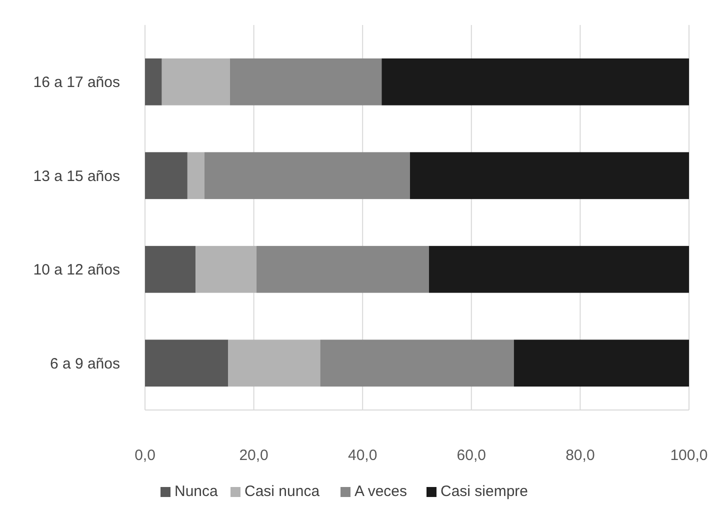  I want to click on x-tick-label: 80,0, so click(580, 455).